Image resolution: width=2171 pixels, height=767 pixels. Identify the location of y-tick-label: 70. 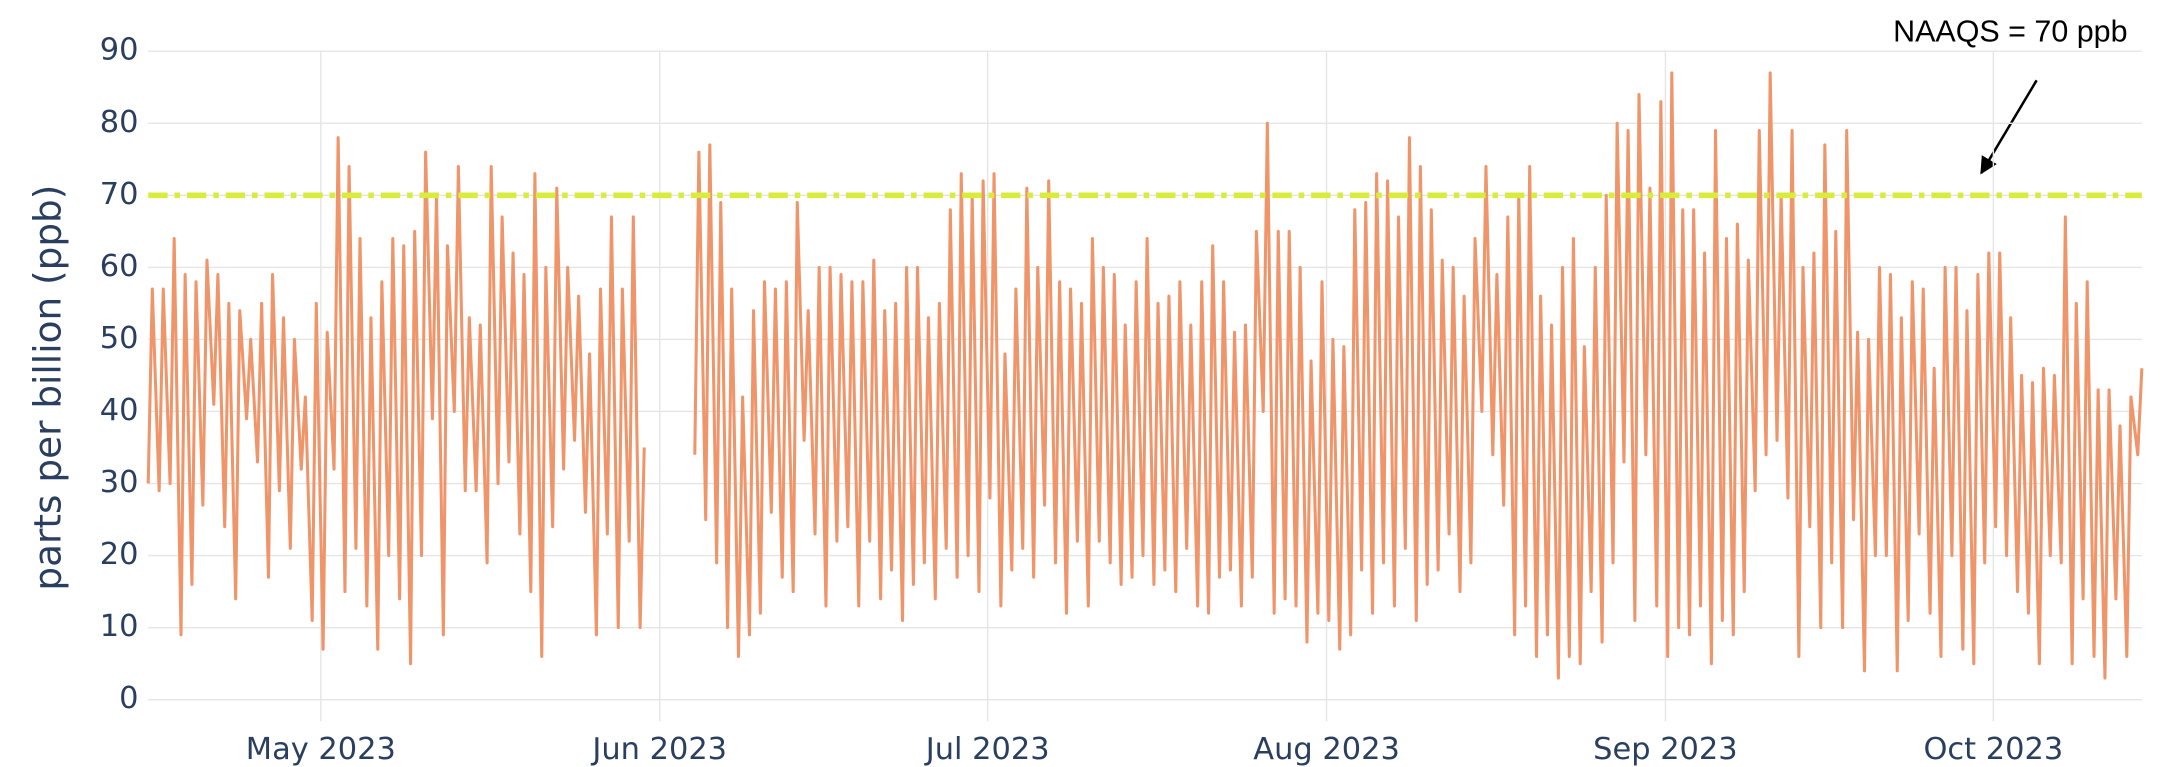
(119, 194).